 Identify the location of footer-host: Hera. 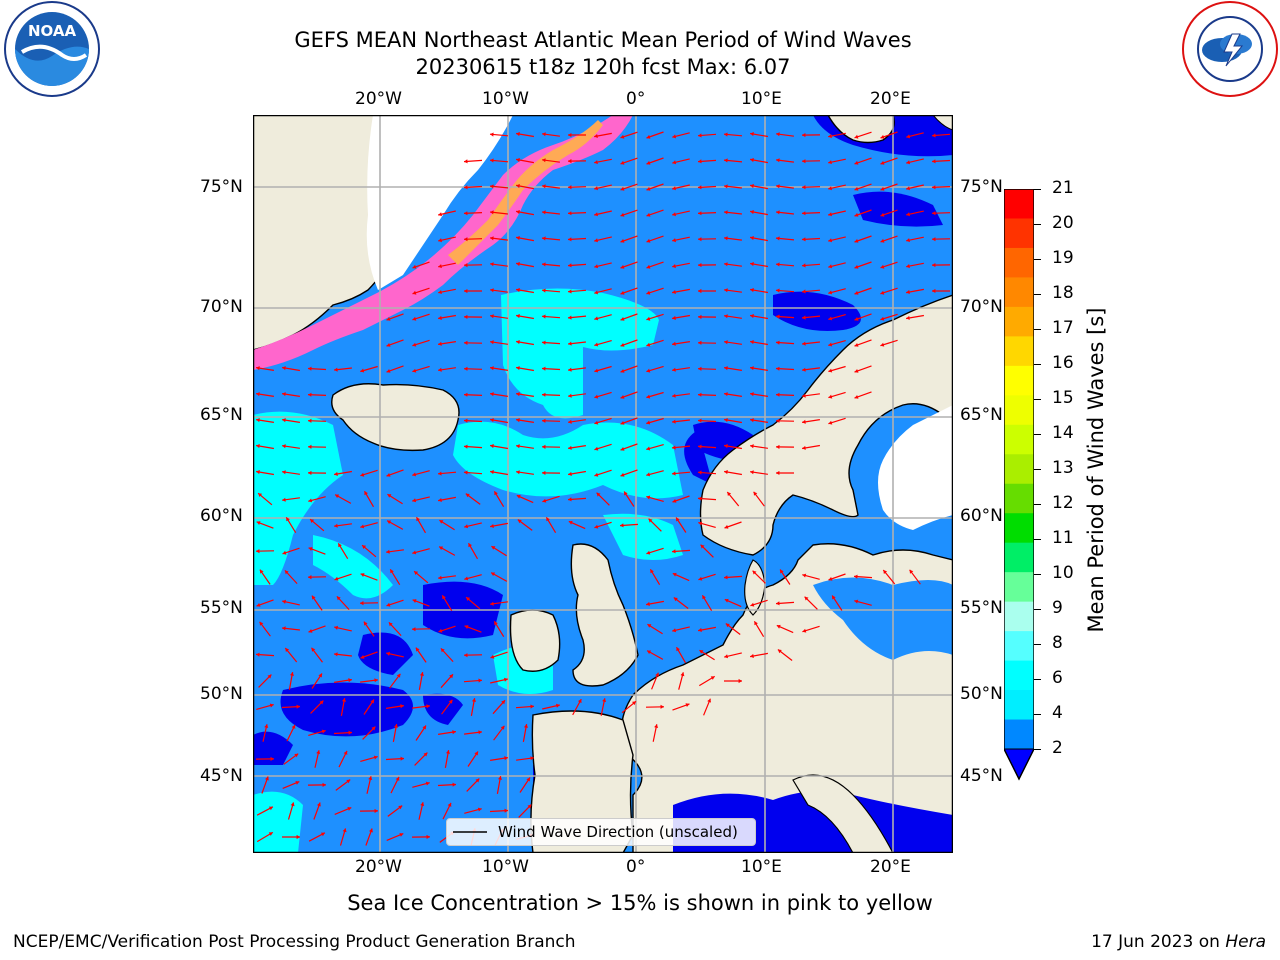
(1245, 942).